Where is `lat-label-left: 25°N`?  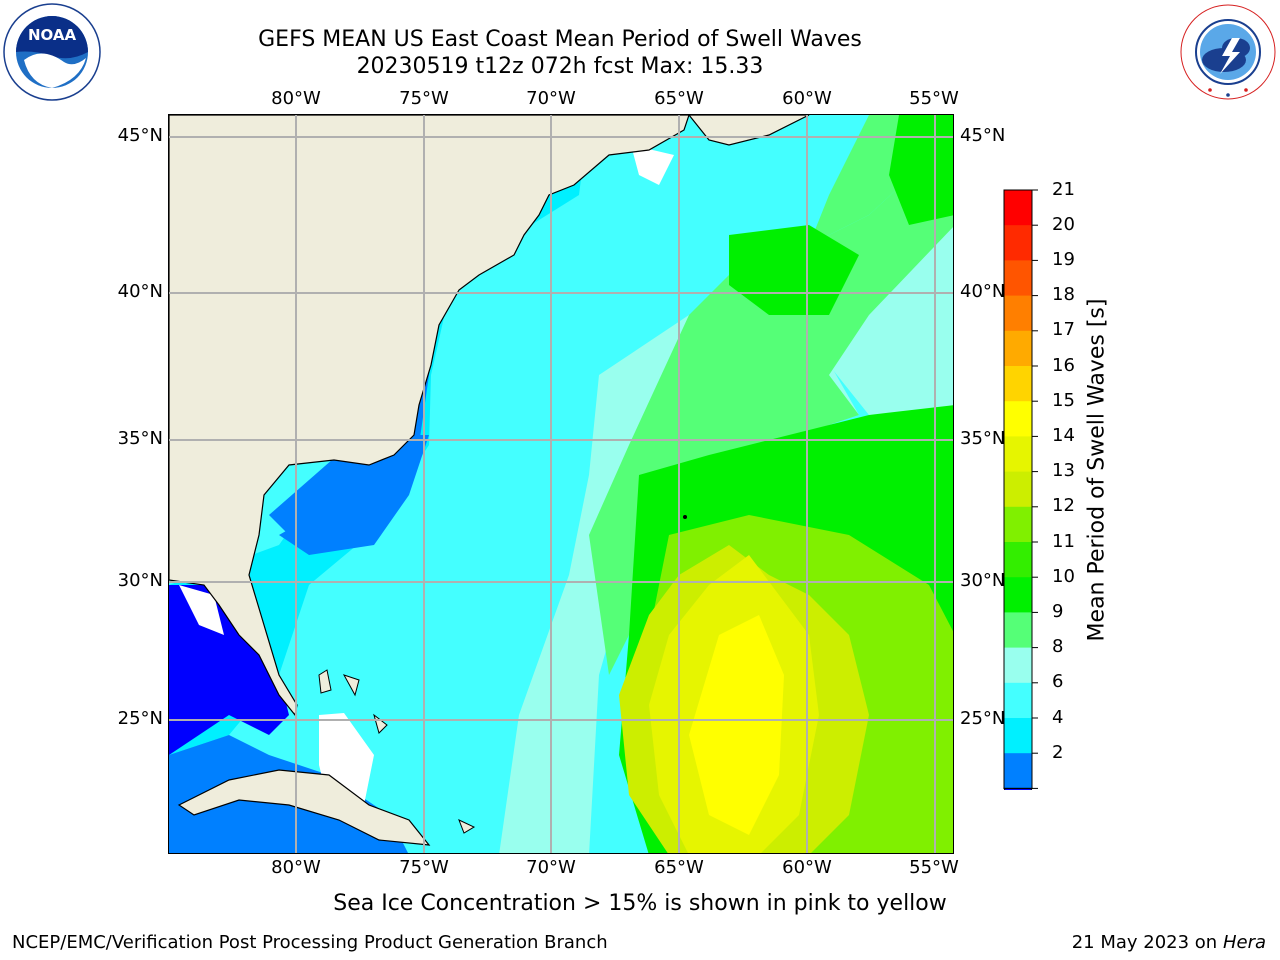 lat-label-left: 25°N is located at coordinates (140, 718).